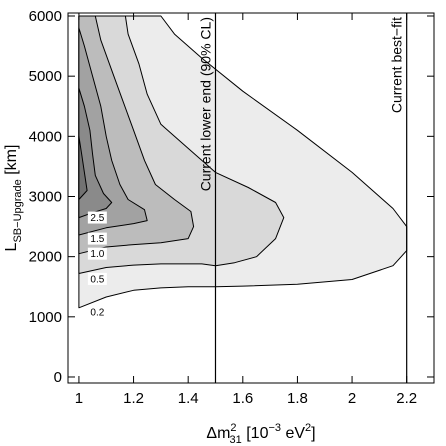 The image size is (446, 446). What do you see at coordinates (397, 65) in the screenshot?
I see `vertical-line-label-2: Current best−fit` at bounding box center [397, 65].